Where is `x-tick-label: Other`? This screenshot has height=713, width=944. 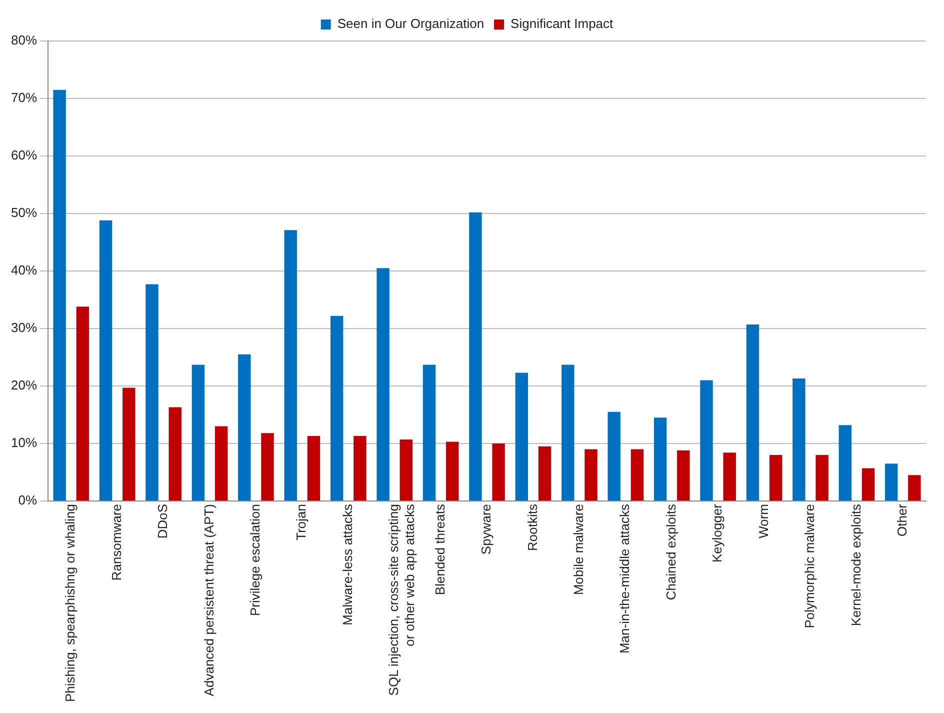
x-tick-label: Other is located at coordinates (902, 519).